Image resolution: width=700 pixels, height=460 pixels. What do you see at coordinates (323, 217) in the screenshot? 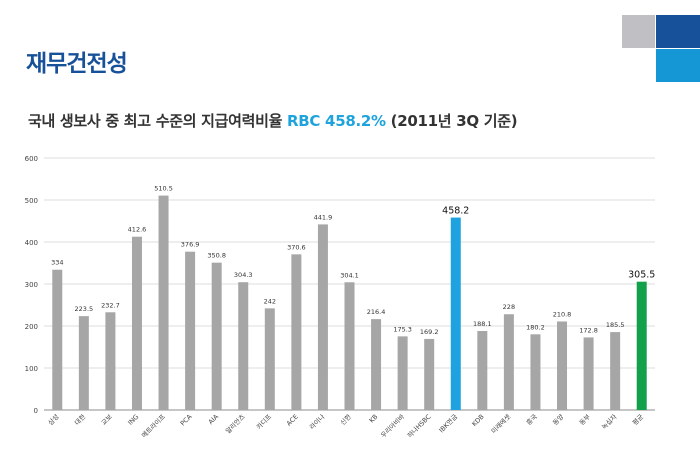
I see `data-label: 441.9` at bounding box center [323, 217].